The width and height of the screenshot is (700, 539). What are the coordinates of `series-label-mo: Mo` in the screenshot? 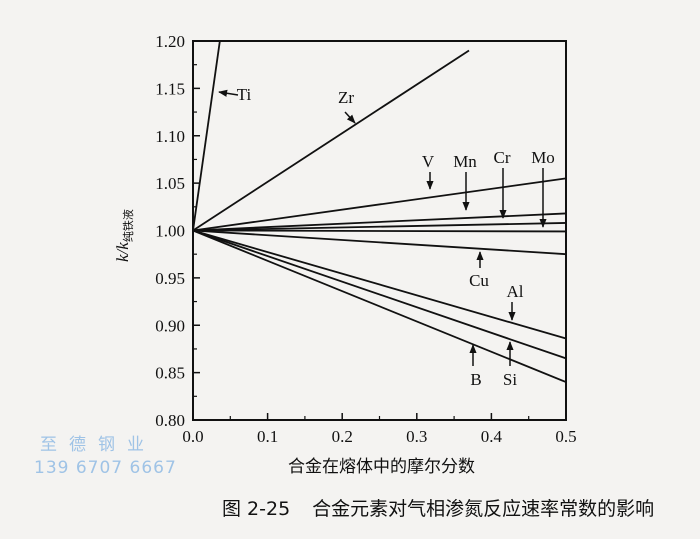 It's located at (543, 157).